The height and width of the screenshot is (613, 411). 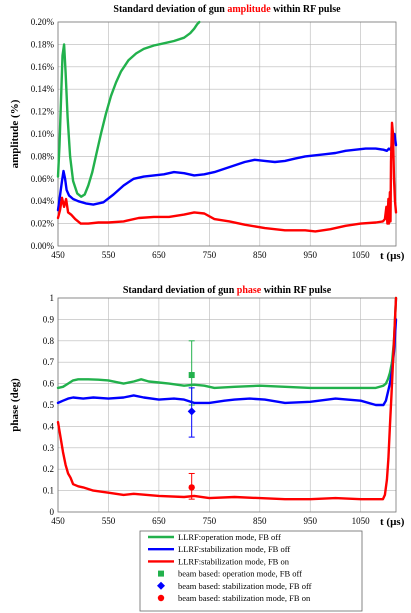 What do you see at coordinates (191, 487) in the screenshot?
I see `data-point-circle` at bounding box center [191, 487].